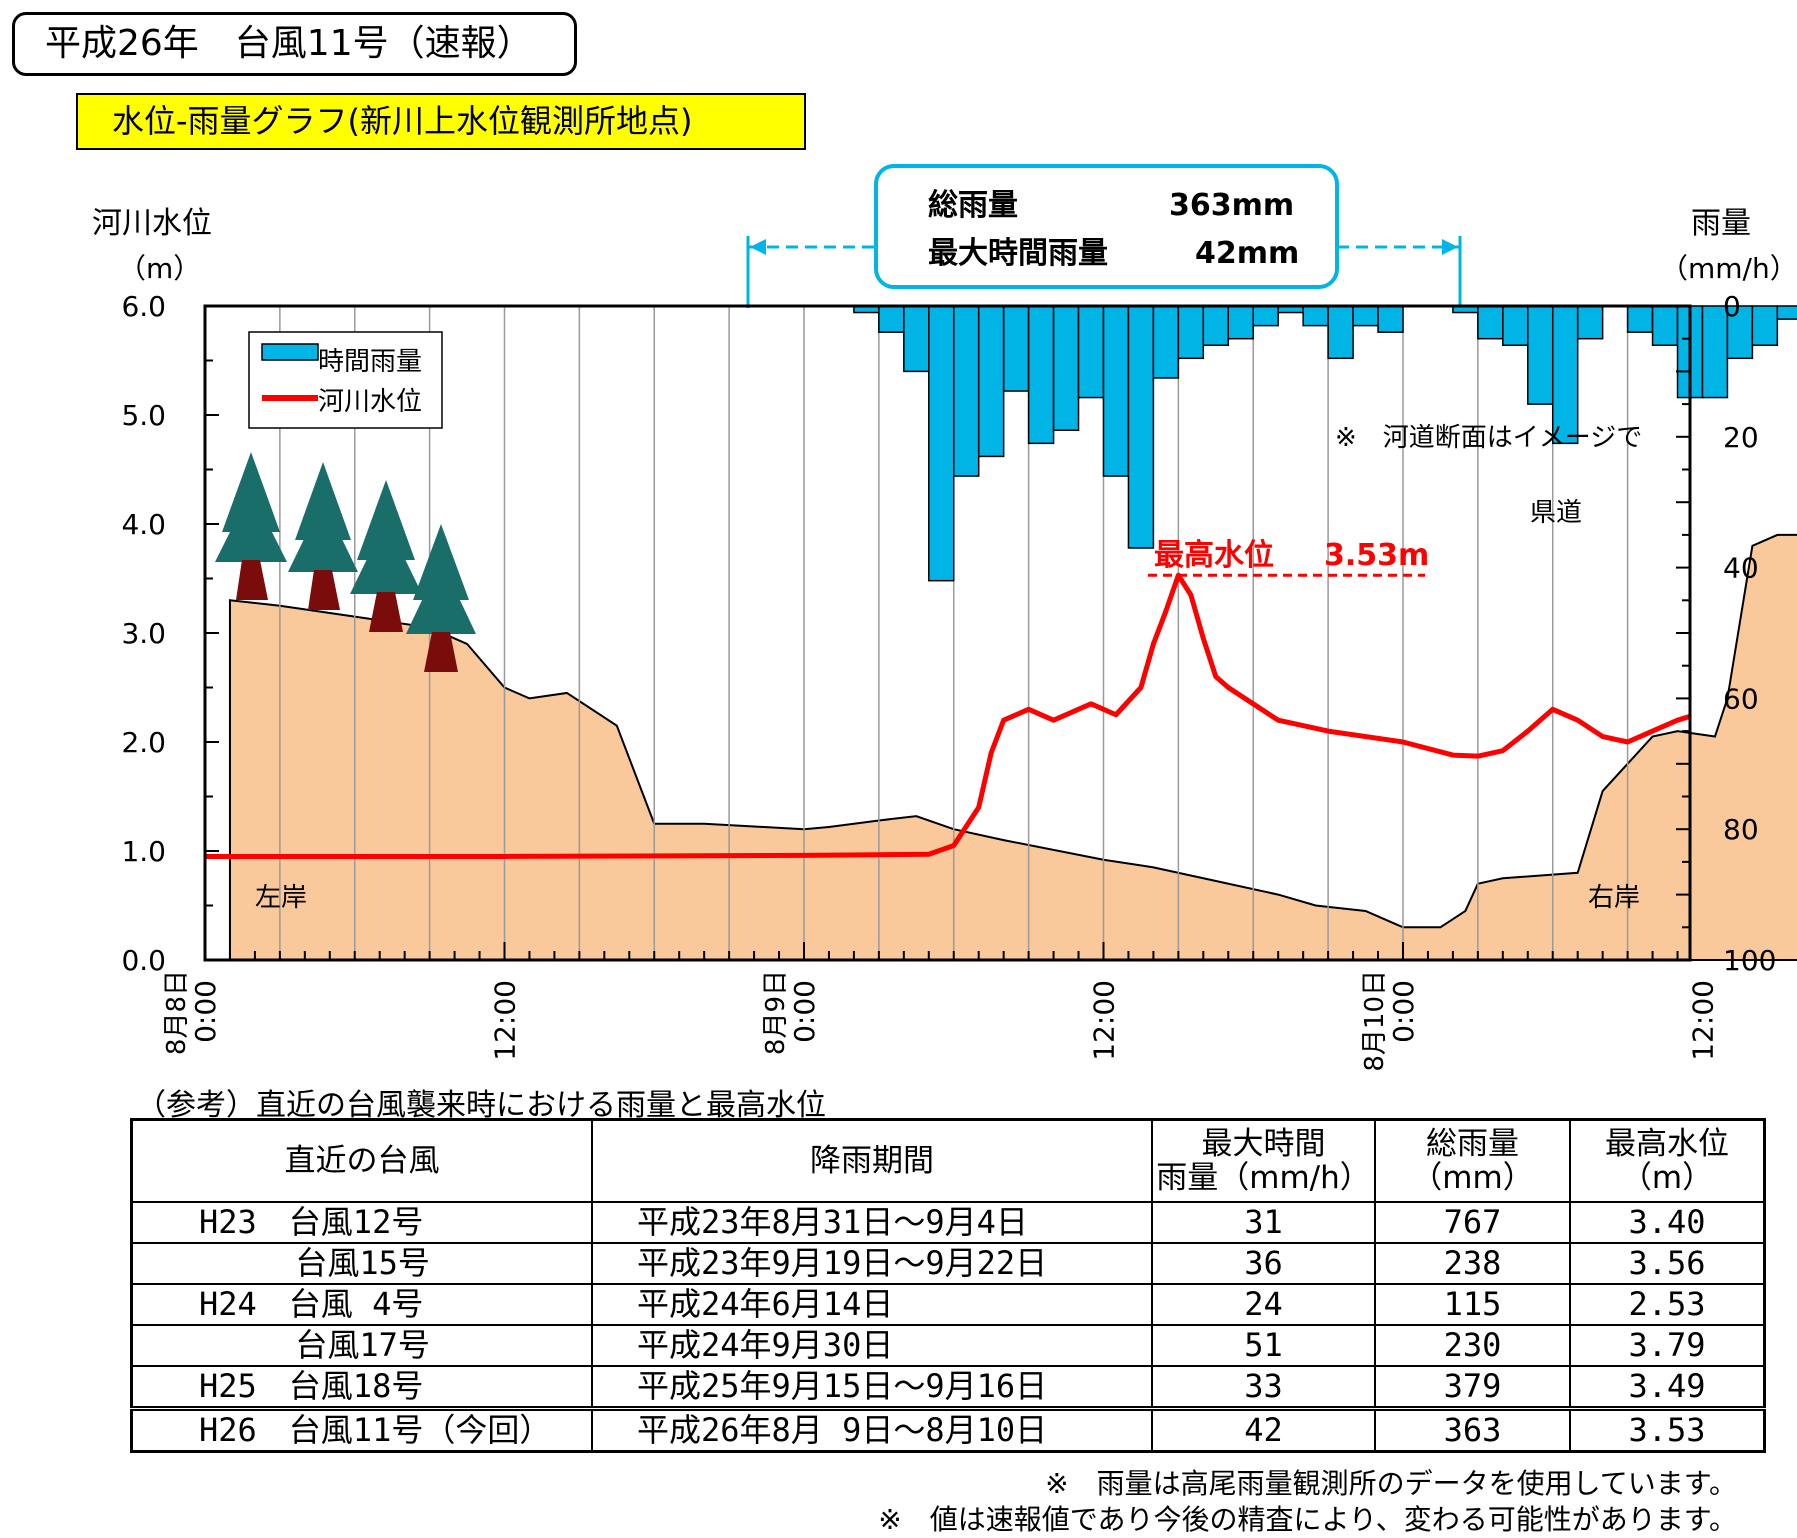 Image resolution: width=1797 pixels, height=1538 pixels. What do you see at coordinates (361, 1222) in the screenshot?
I see `cell-typhoon: H23 台風12号` at bounding box center [361, 1222].